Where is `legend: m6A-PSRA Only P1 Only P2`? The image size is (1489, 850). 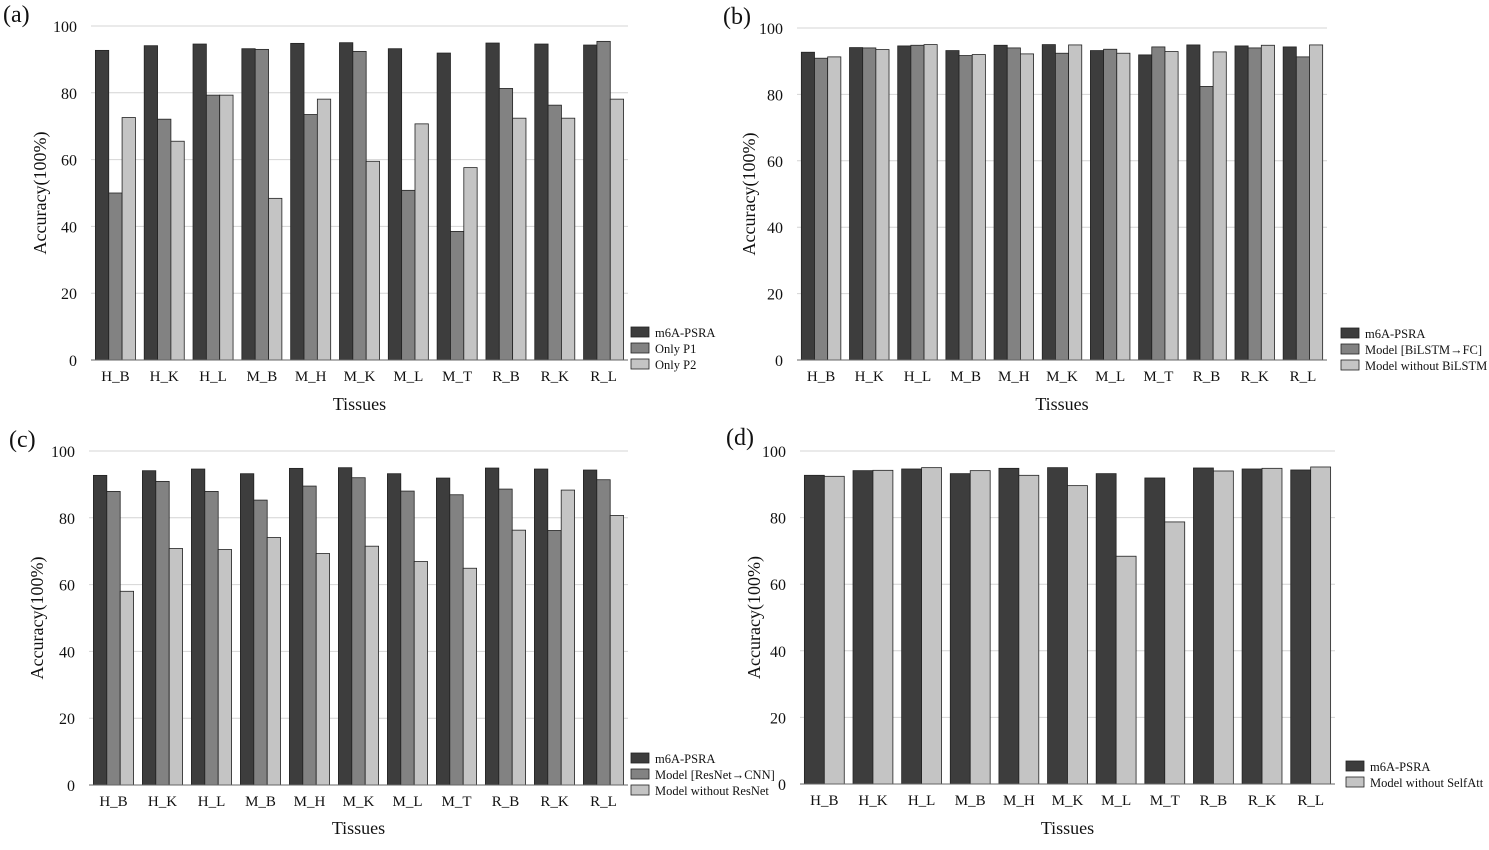
legend: m6A-PSRA Only P1 Only P2 is located at coordinates (672, 349).